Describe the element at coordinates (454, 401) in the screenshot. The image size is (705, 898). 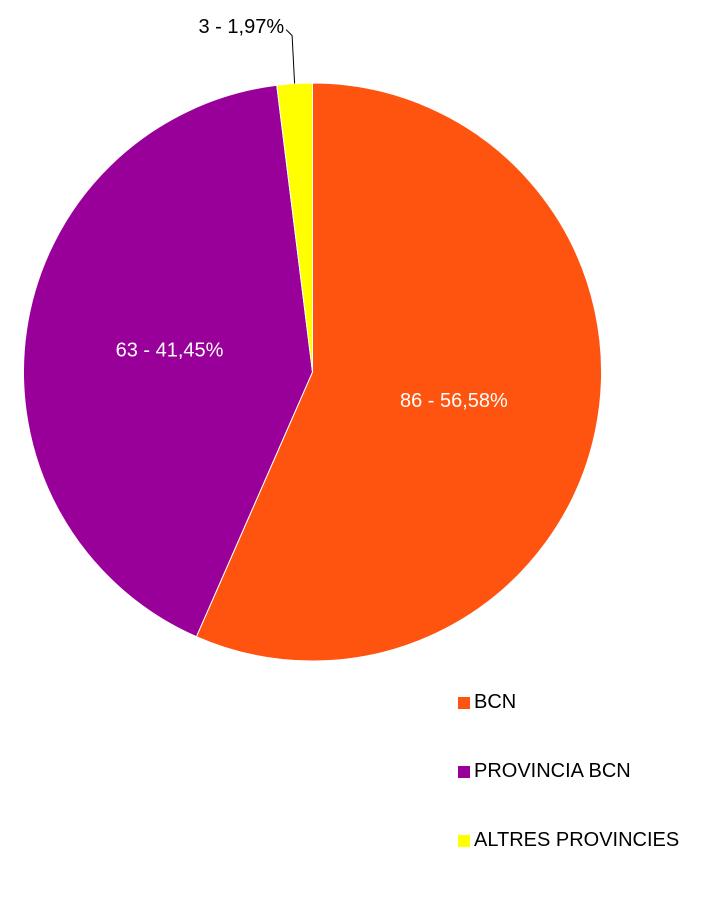
I see `data-label: 86 - 56,58%` at that location.